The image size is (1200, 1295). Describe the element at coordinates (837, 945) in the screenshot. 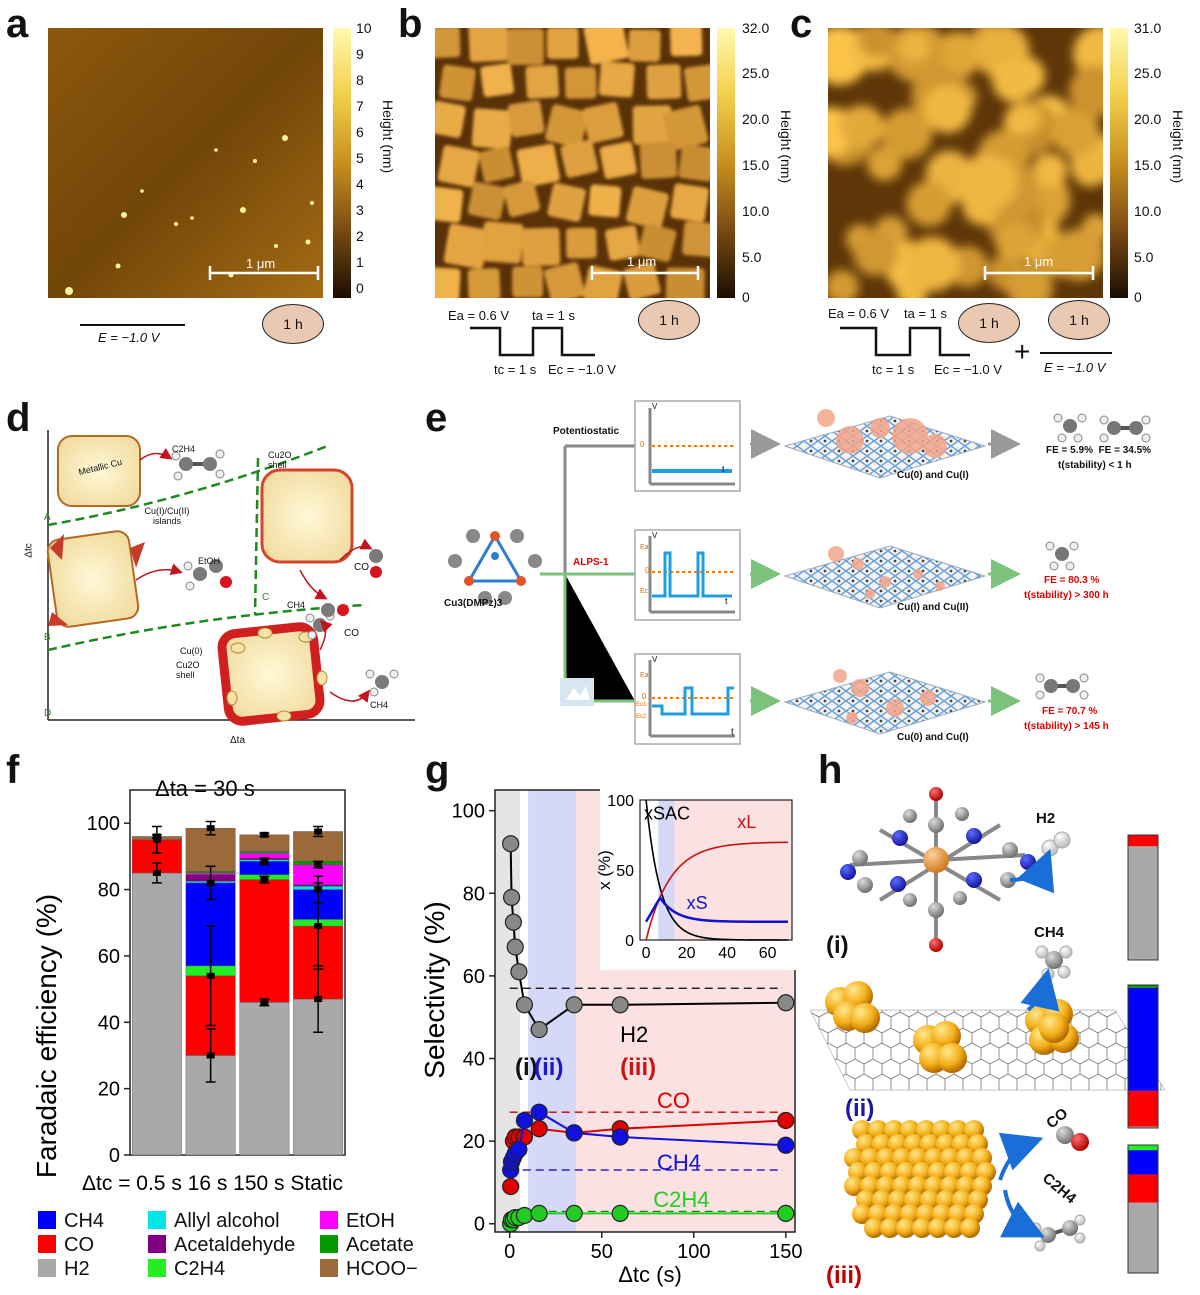

I see `h-label-i: (i)` at that location.